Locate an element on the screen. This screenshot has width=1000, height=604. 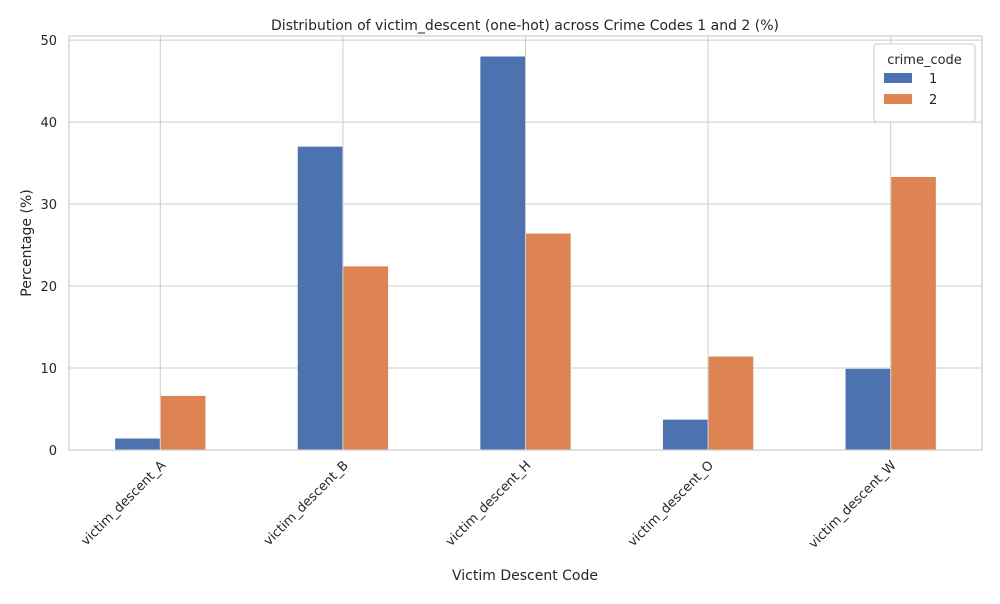
legend: crime_code 12 is located at coordinates (924, 83).